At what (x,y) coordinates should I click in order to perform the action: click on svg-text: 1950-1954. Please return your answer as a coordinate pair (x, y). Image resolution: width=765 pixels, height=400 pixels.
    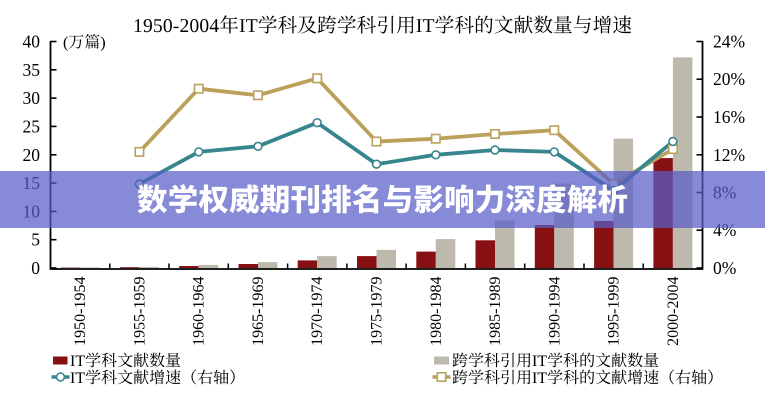
    Looking at the image, I should click on (80, 311).